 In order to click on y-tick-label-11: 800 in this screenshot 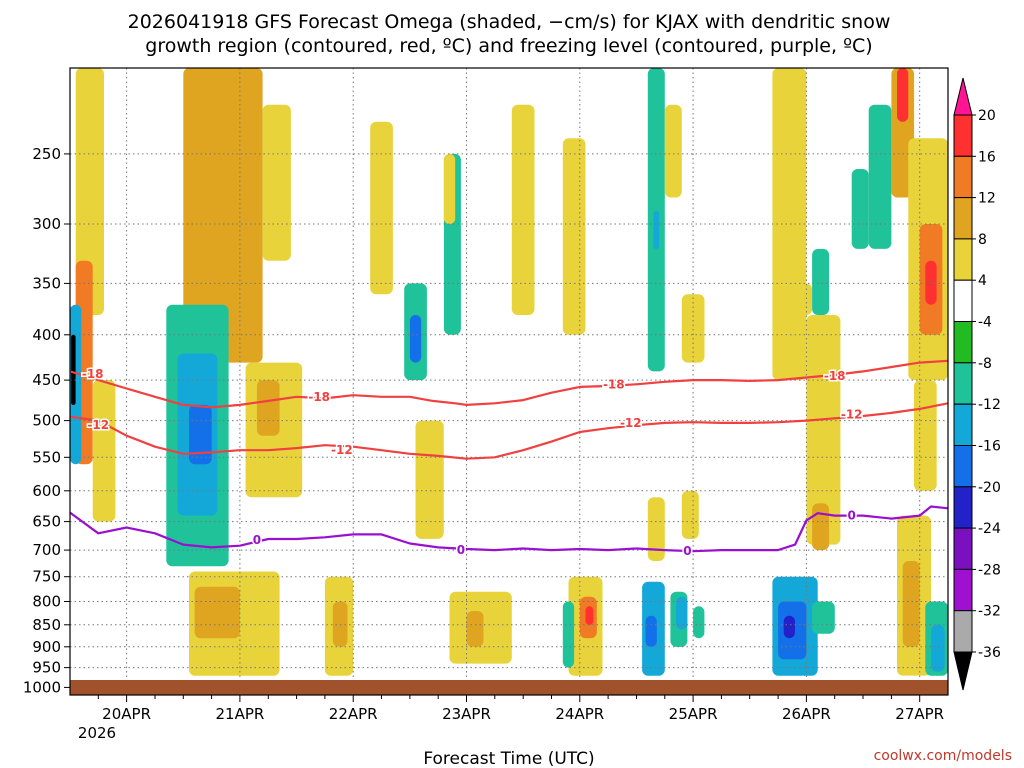, I will do `click(46, 602)`.